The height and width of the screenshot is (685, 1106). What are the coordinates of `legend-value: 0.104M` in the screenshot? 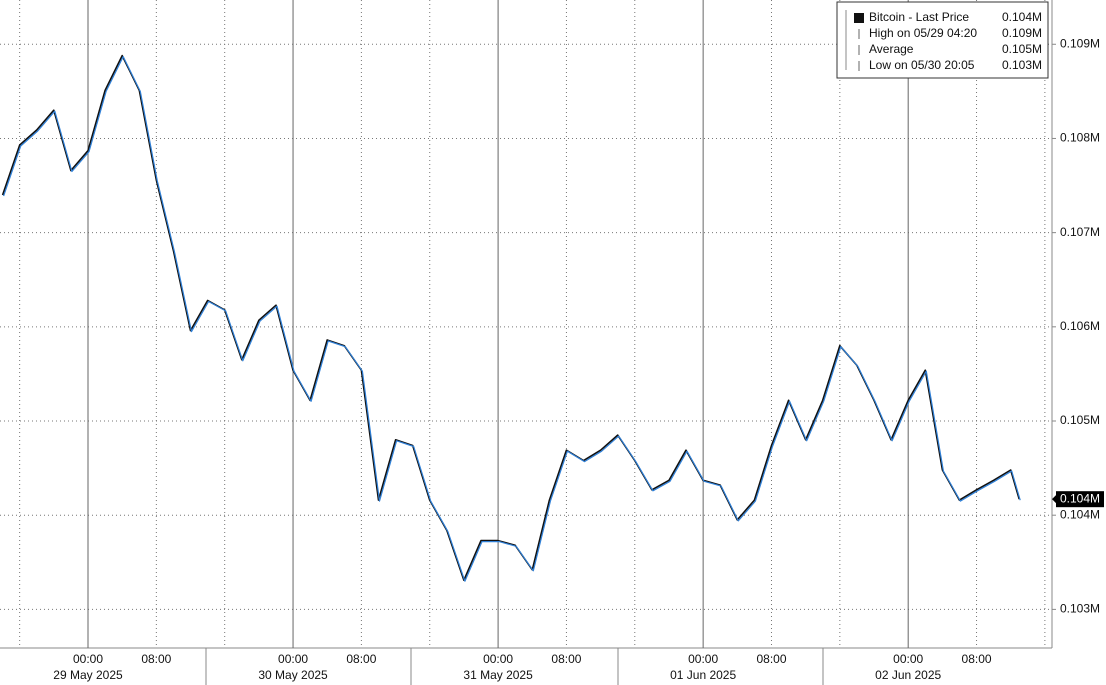 It's located at (1022, 17).